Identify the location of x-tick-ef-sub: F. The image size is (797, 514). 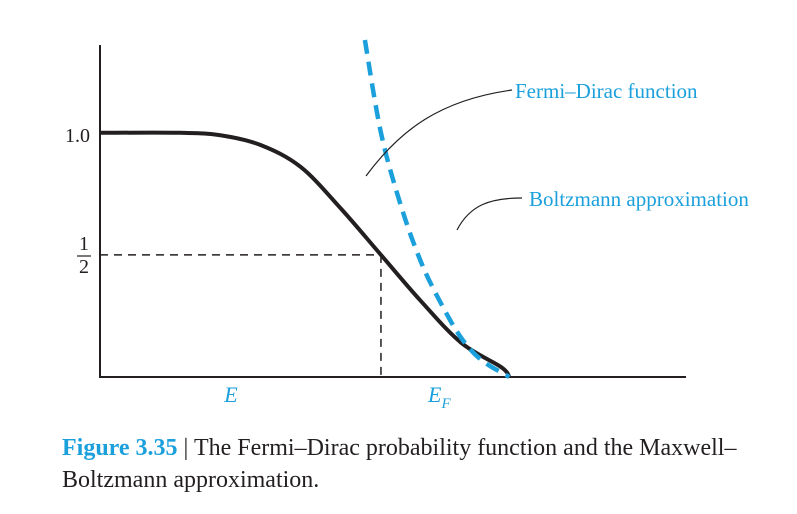
(445, 404).